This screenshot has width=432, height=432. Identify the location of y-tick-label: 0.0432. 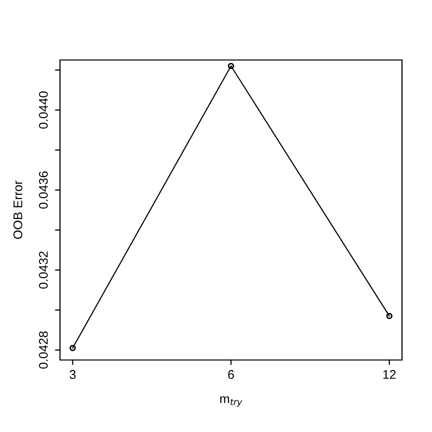
(43, 270).